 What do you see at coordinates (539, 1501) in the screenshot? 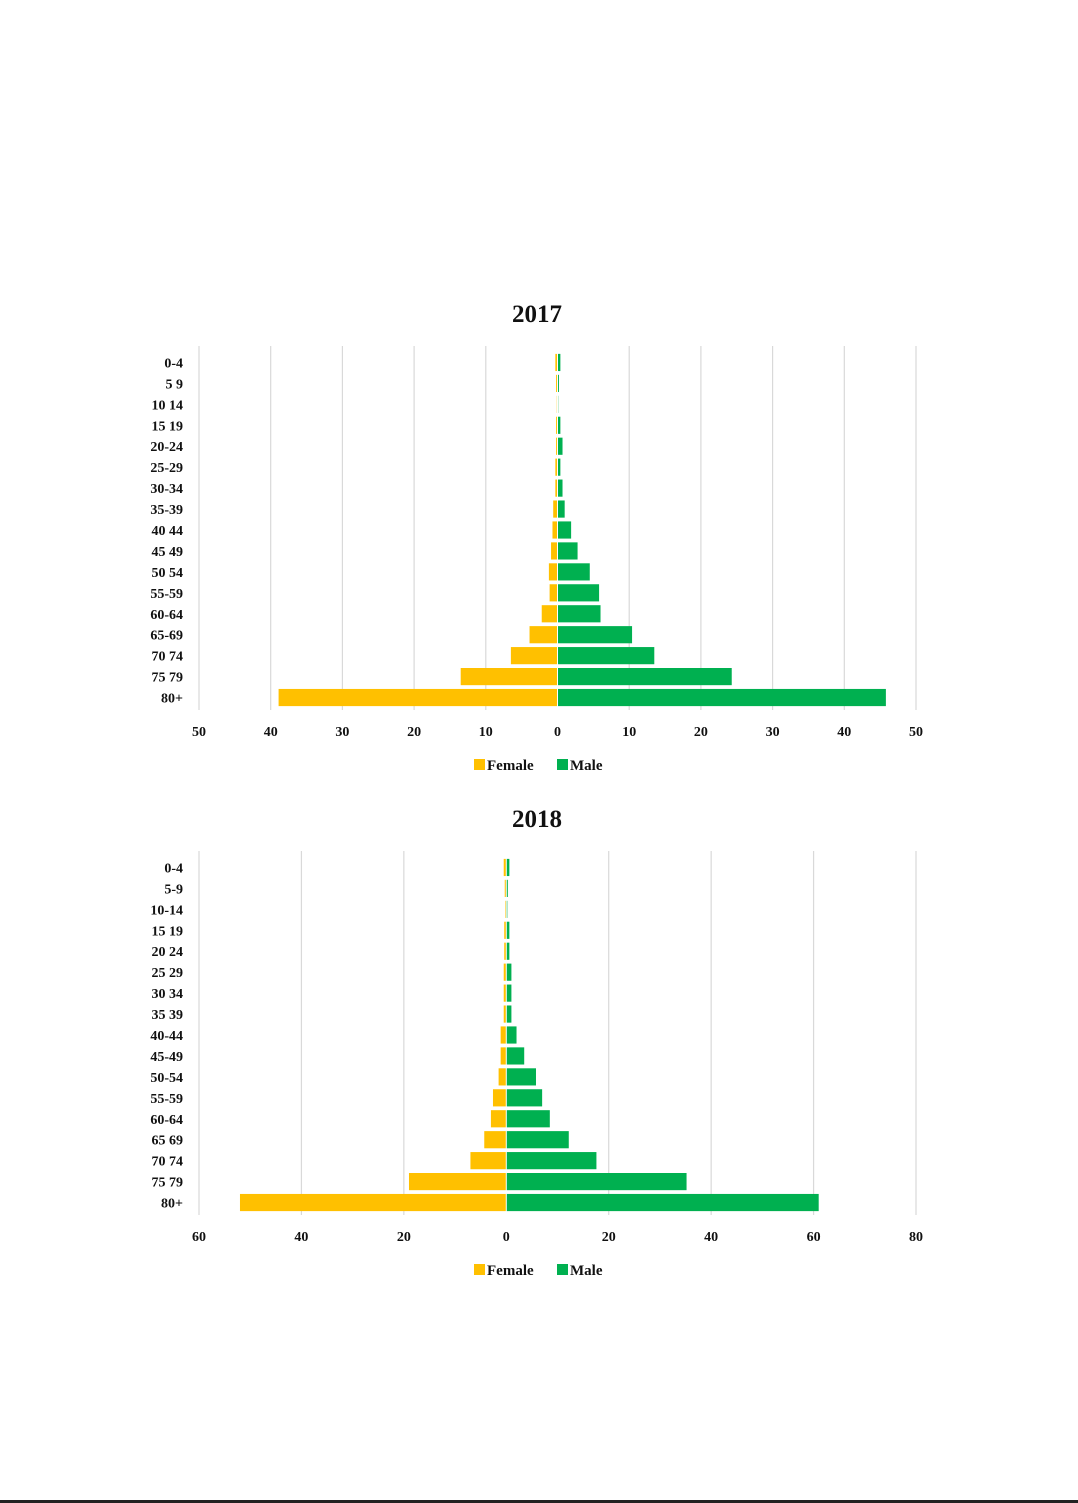
I see `page-bottom-border` at bounding box center [539, 1501].